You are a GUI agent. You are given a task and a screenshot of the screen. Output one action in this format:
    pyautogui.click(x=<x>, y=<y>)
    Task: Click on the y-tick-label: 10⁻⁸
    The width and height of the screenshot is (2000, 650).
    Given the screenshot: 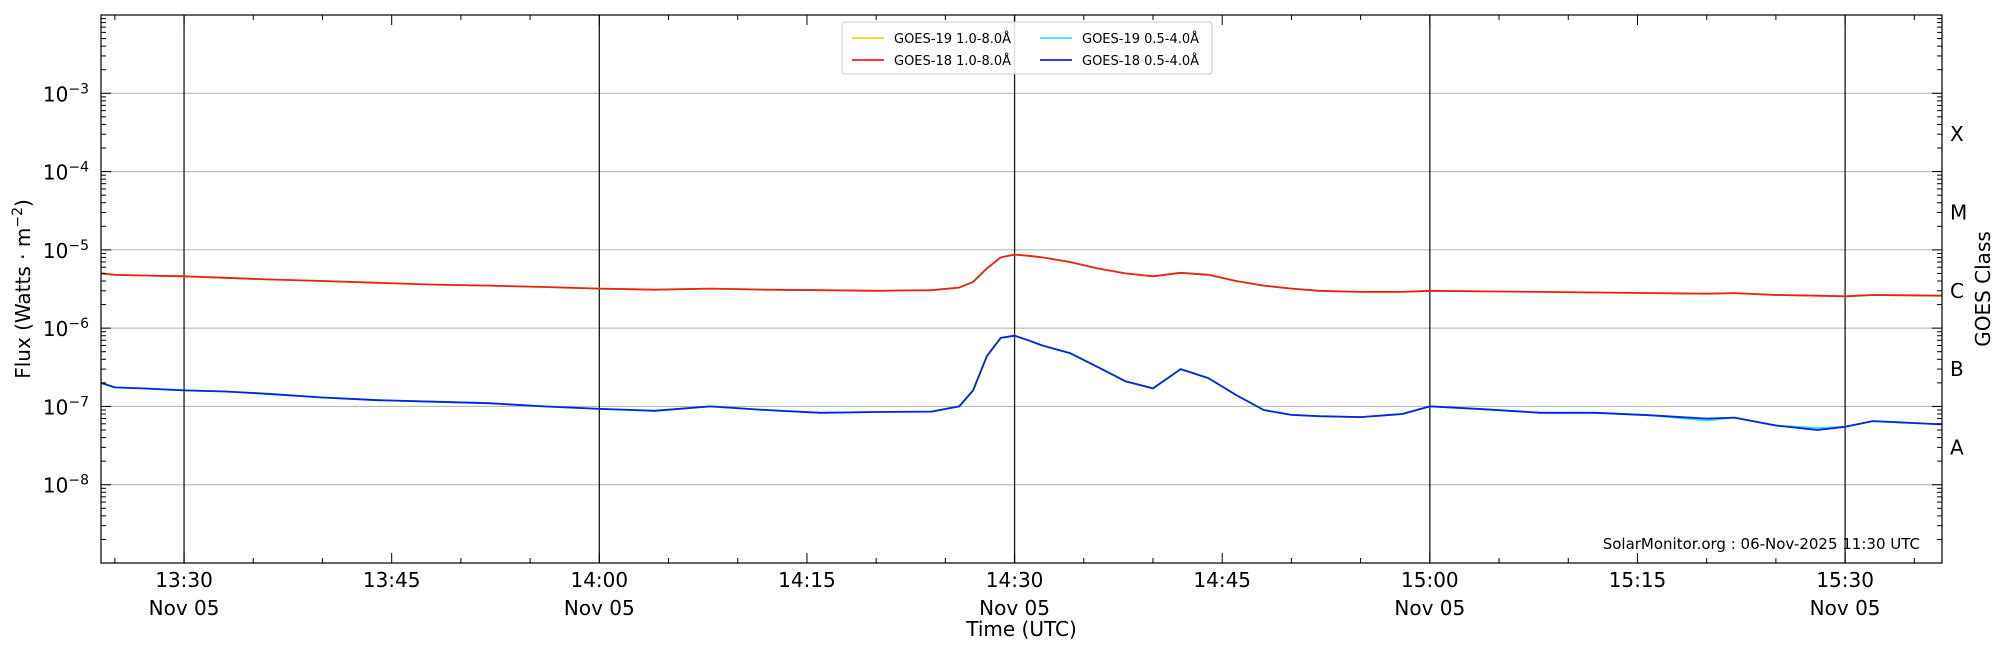 What is the action you would take?
    pyautogui.click(x=66, y=485)
    